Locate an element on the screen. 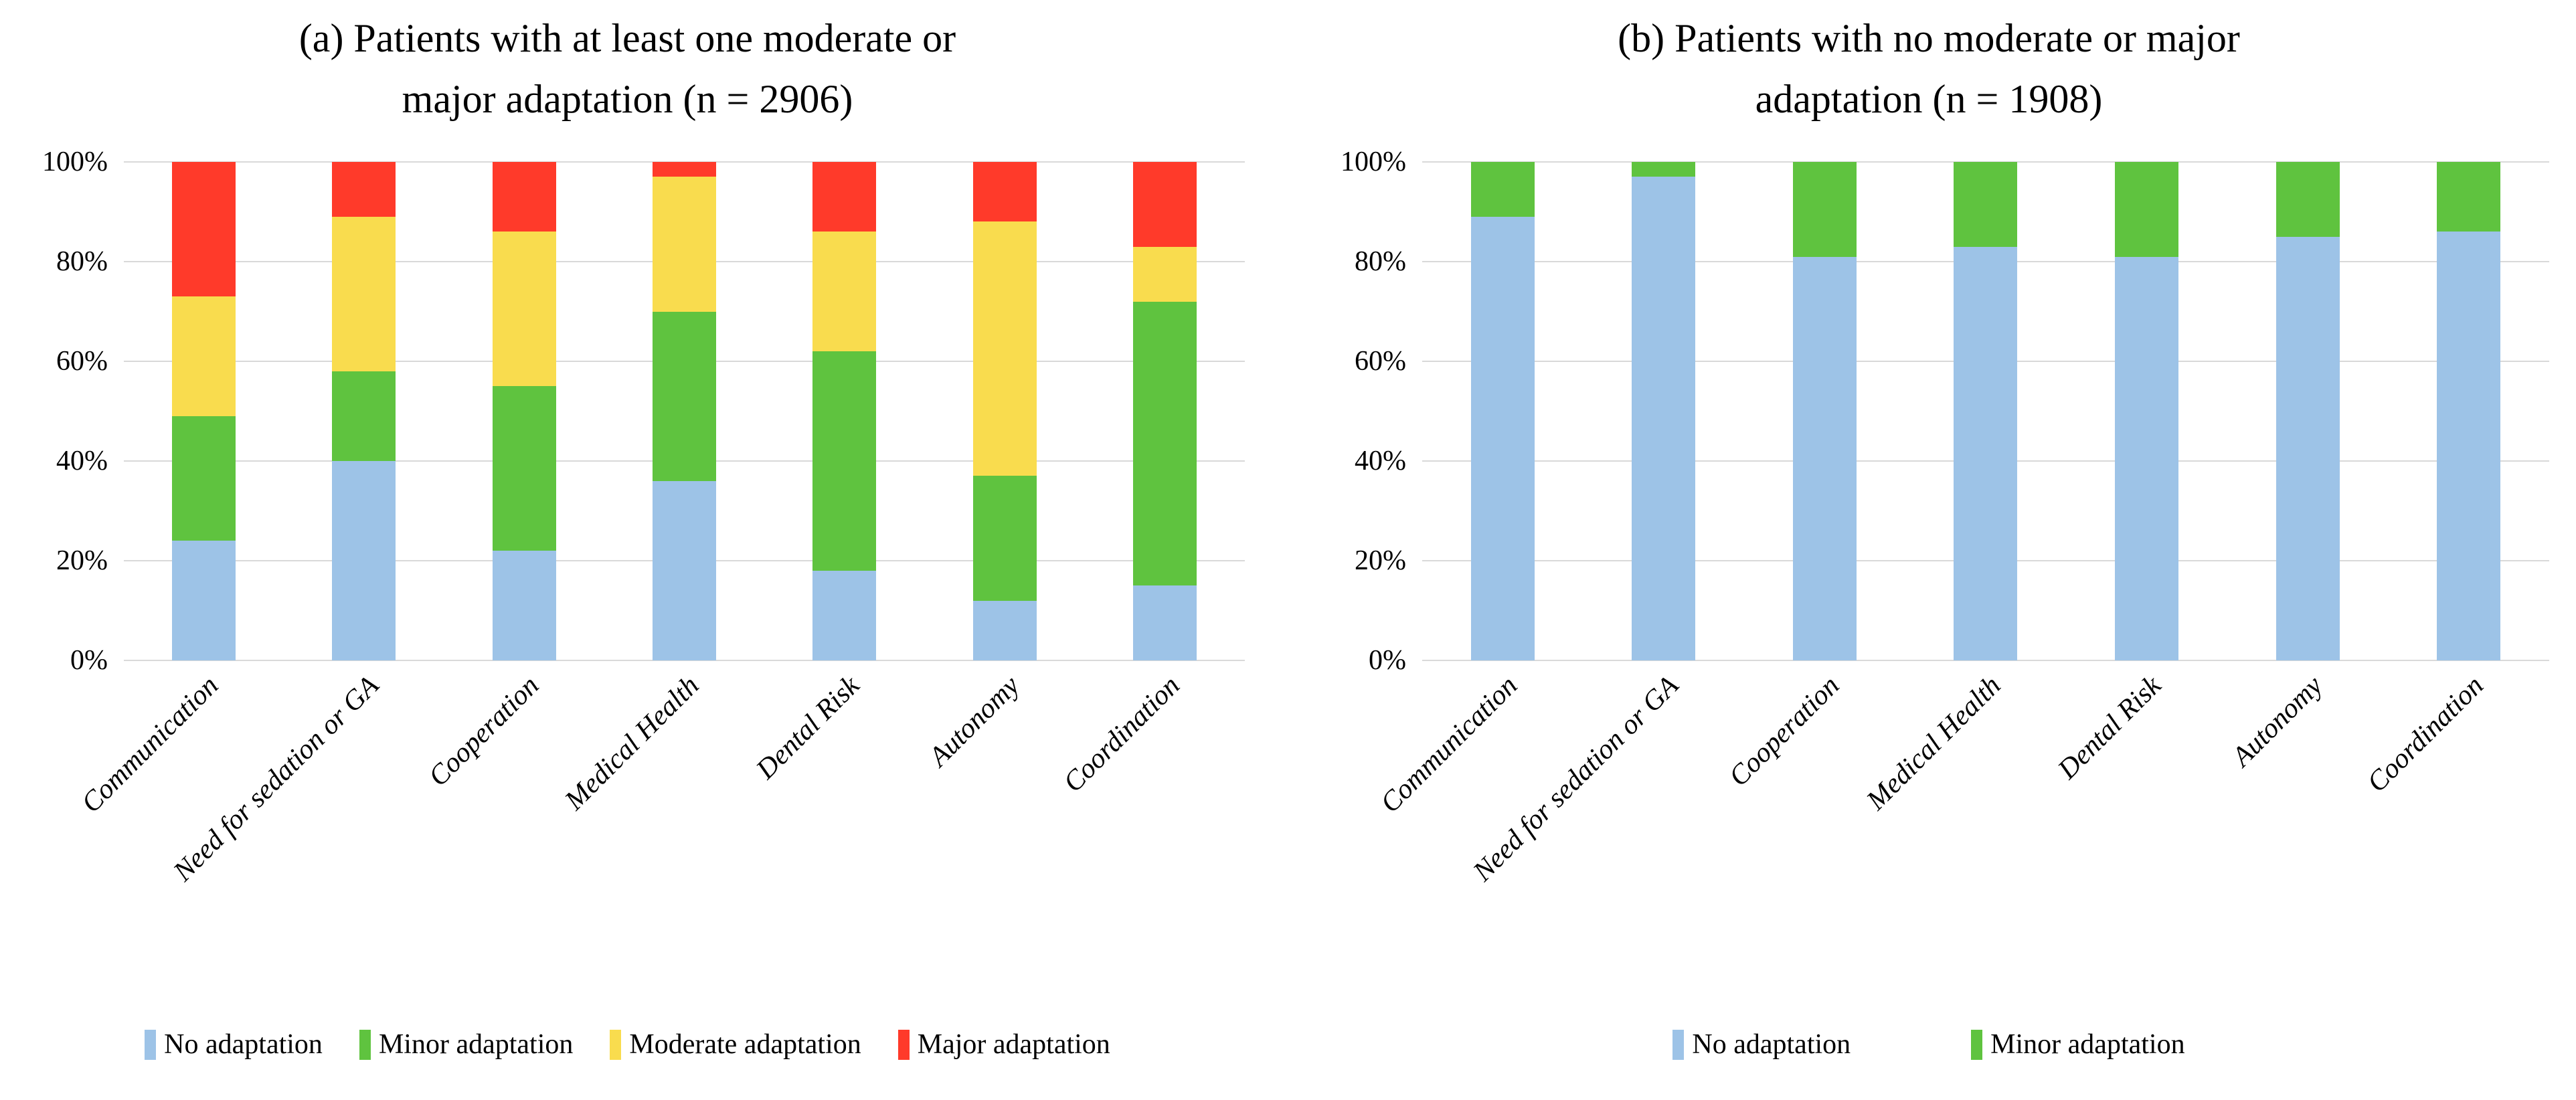 The image size is (2576, 1100). chart-a-xlabel-communication: Communication is located at coordinates (150, 744).